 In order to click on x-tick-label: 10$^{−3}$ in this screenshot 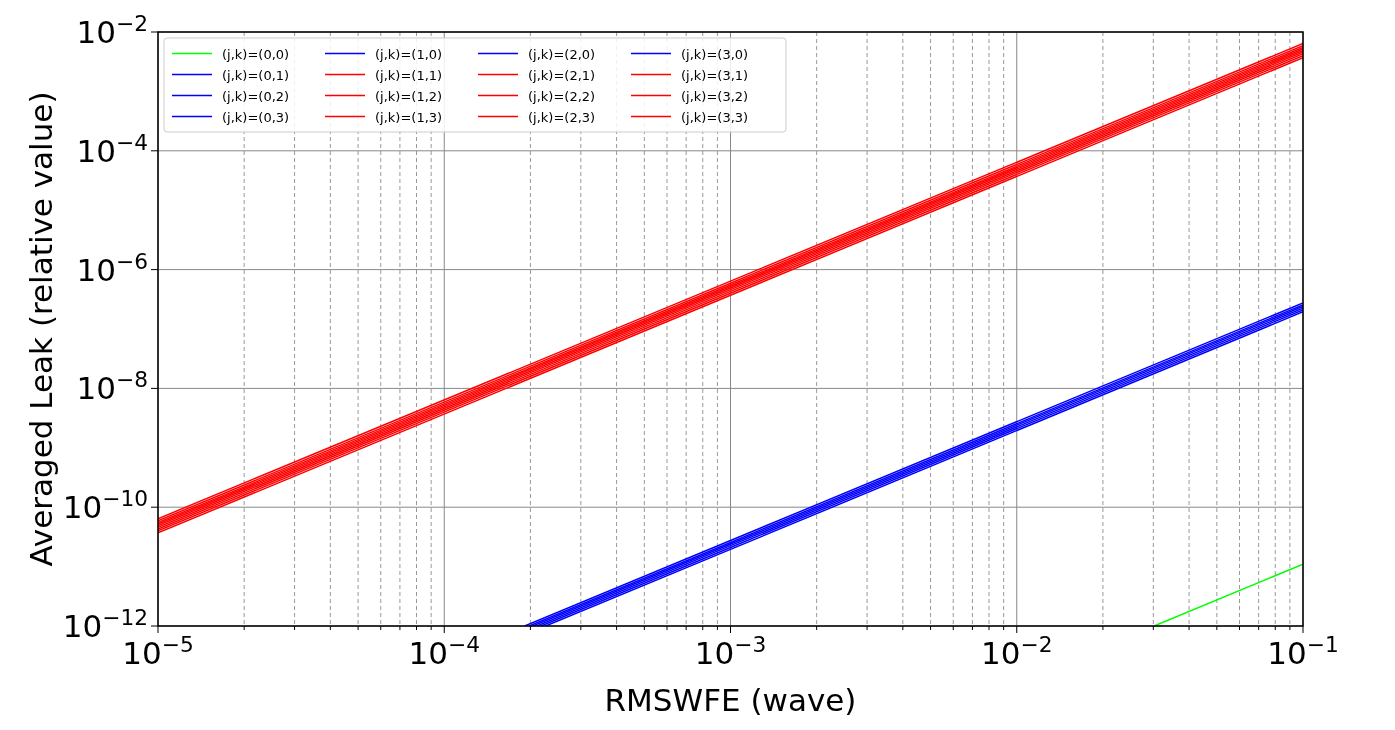, I will do `click(730, 651)`.